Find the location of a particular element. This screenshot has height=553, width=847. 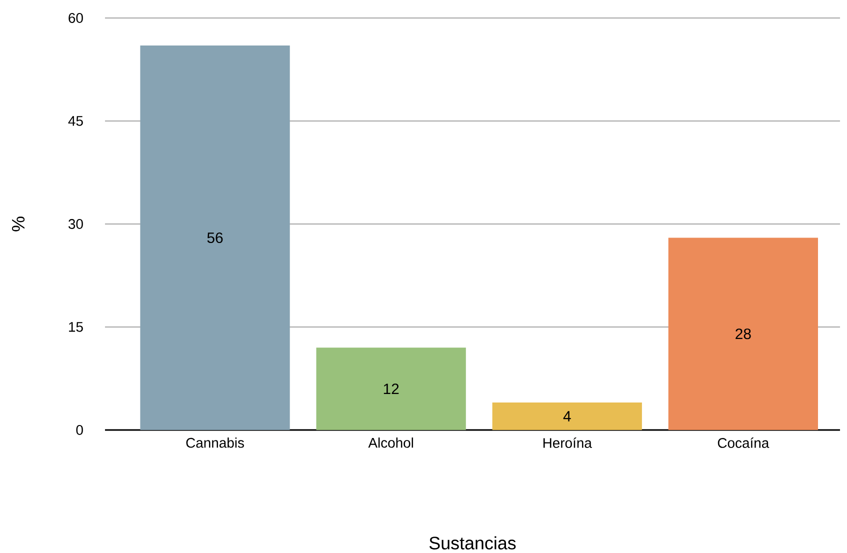

x-tick-label: Cannabis is located at coordinates (215, 443).